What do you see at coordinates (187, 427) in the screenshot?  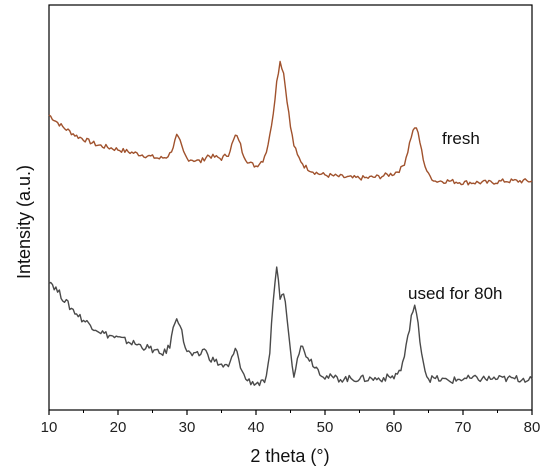 I see `x-tick-label: 30` at bounding box center [187, 427].